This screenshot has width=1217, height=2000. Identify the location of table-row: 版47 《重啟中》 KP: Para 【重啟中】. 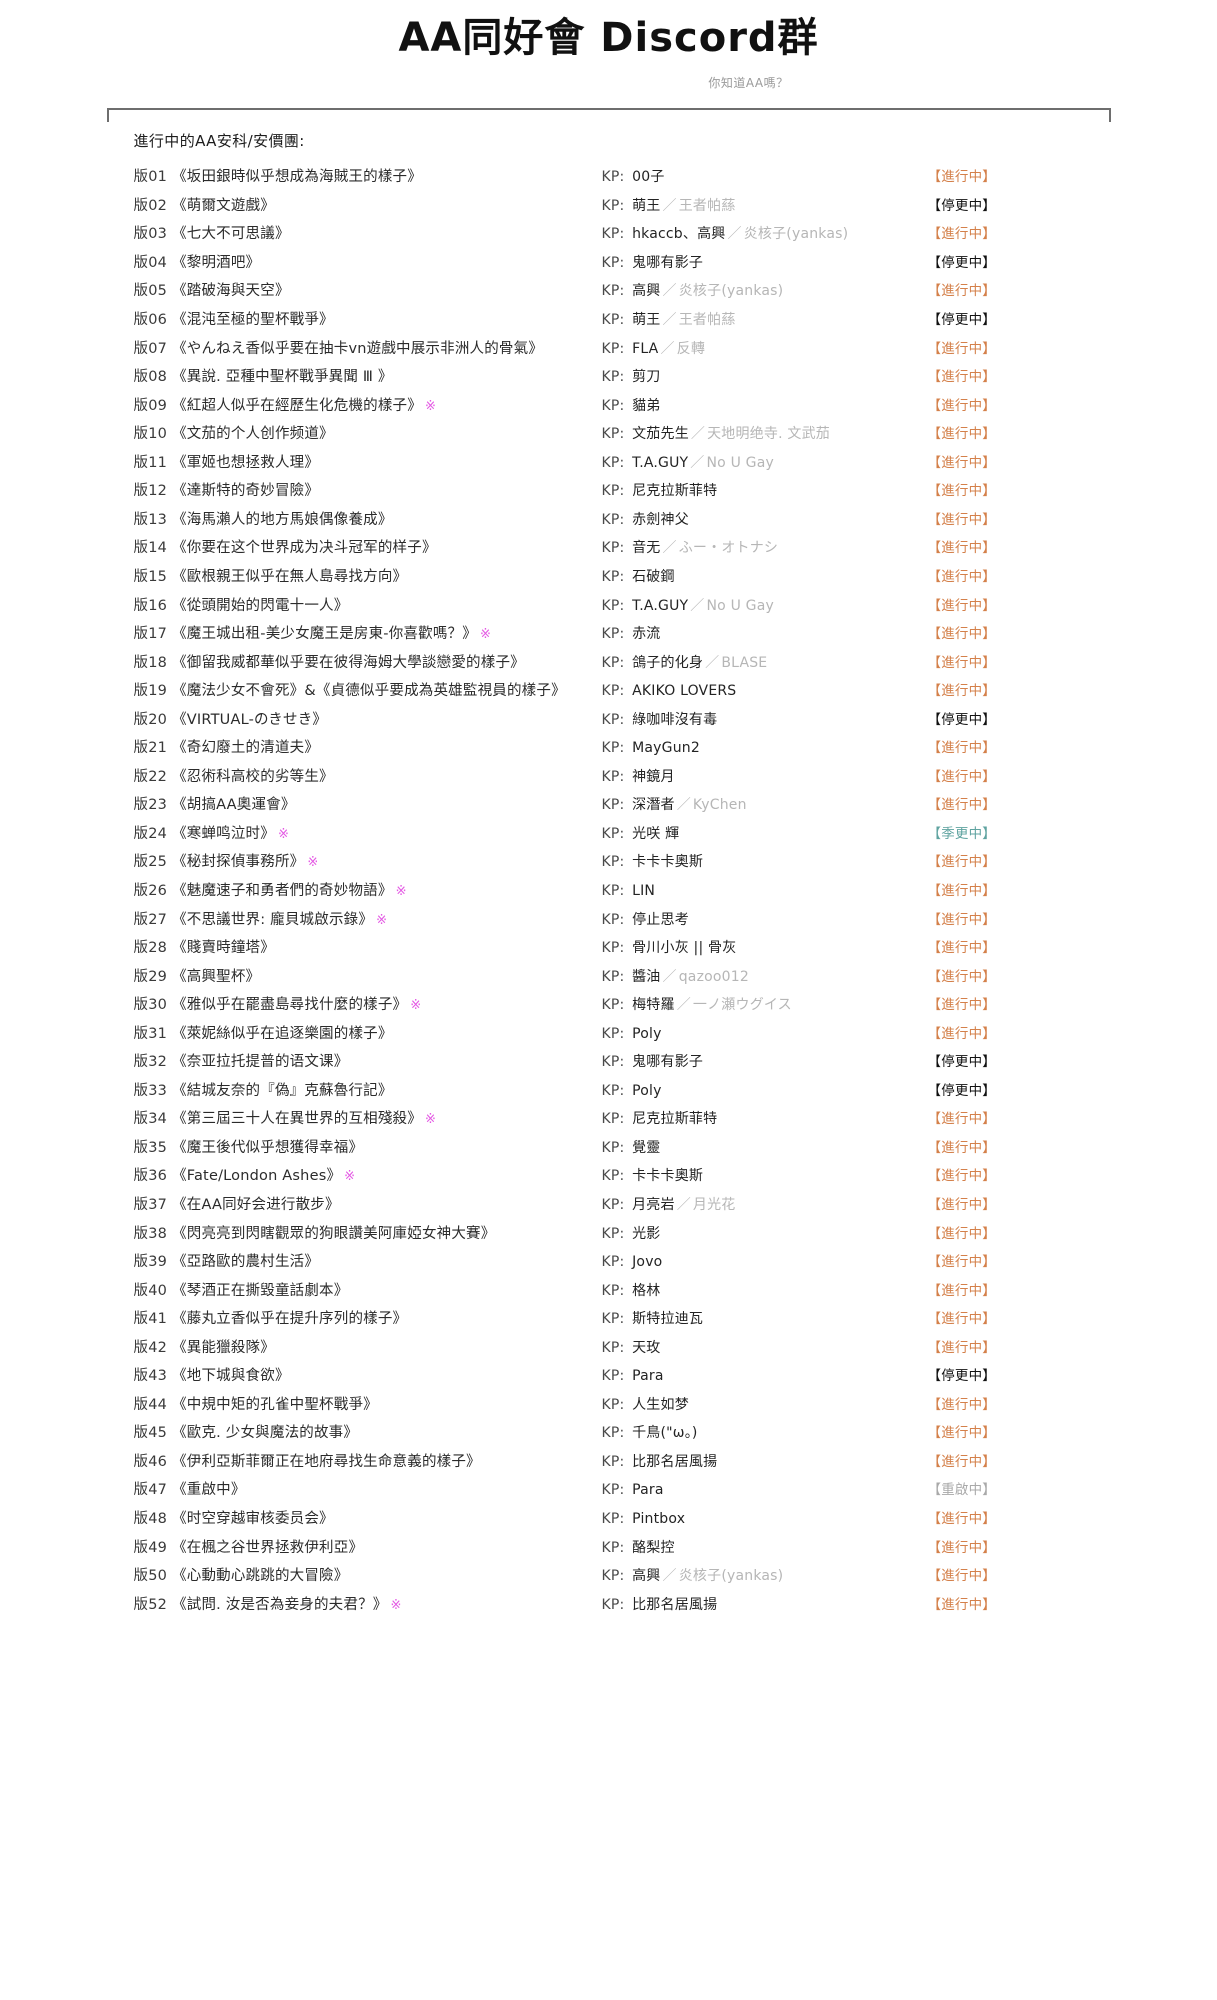
(622, 1490).